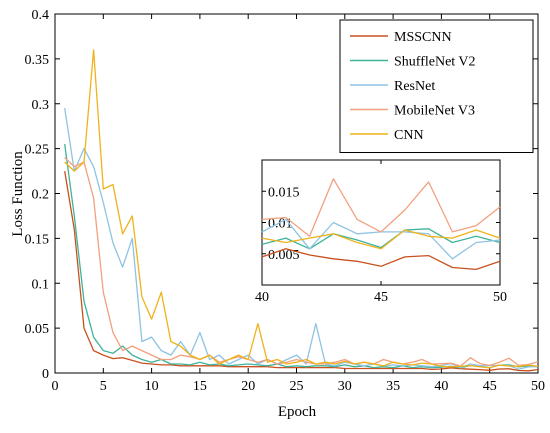  I want to click on x-tick-label: 15, so click(200, 386).